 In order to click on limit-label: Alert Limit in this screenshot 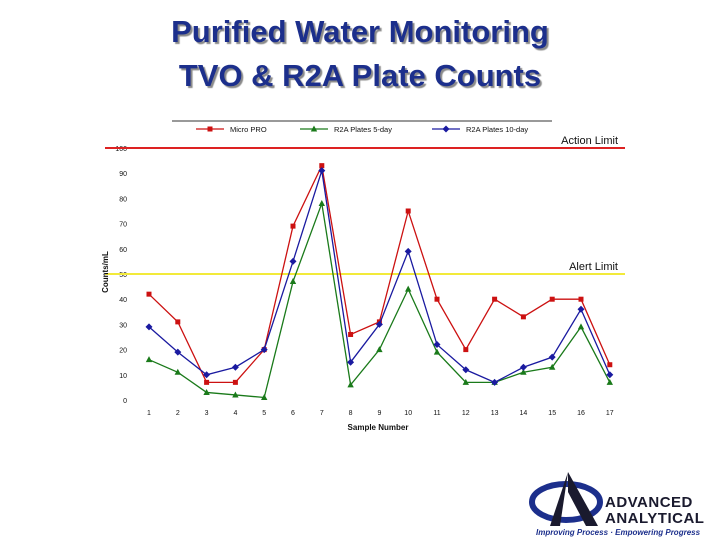, I will do `click(593, 267)`.